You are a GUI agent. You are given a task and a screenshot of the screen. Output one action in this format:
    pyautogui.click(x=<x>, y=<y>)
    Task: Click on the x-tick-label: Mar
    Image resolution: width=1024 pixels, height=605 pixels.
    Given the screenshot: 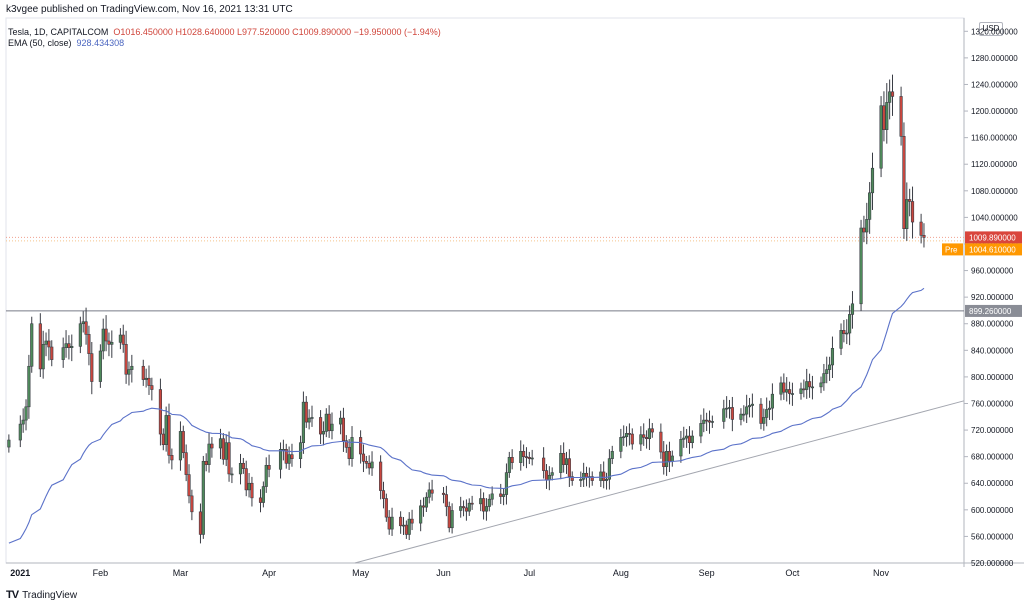 What is the action you would take?
    pyautogui.click(x=181, y=573)
    